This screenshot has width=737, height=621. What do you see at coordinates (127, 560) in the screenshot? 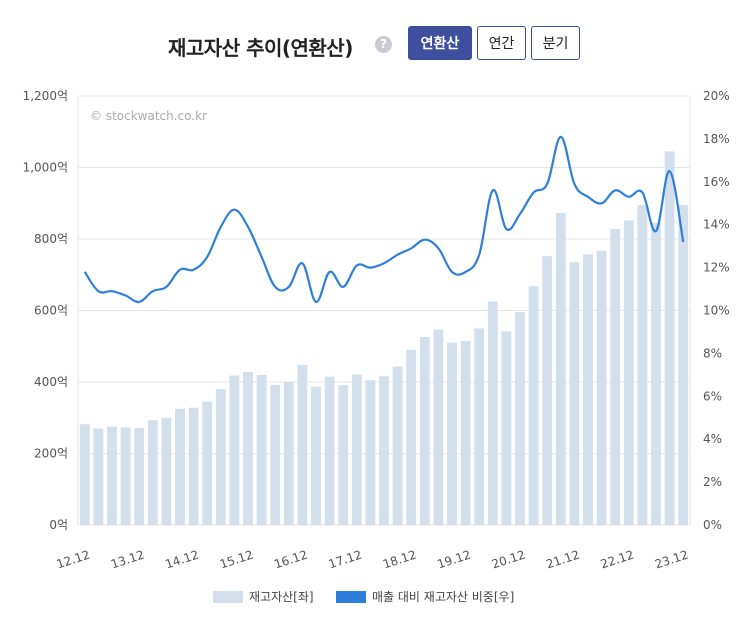
I see `x-tick-label: 13.12` at bounding box center [127, 560].